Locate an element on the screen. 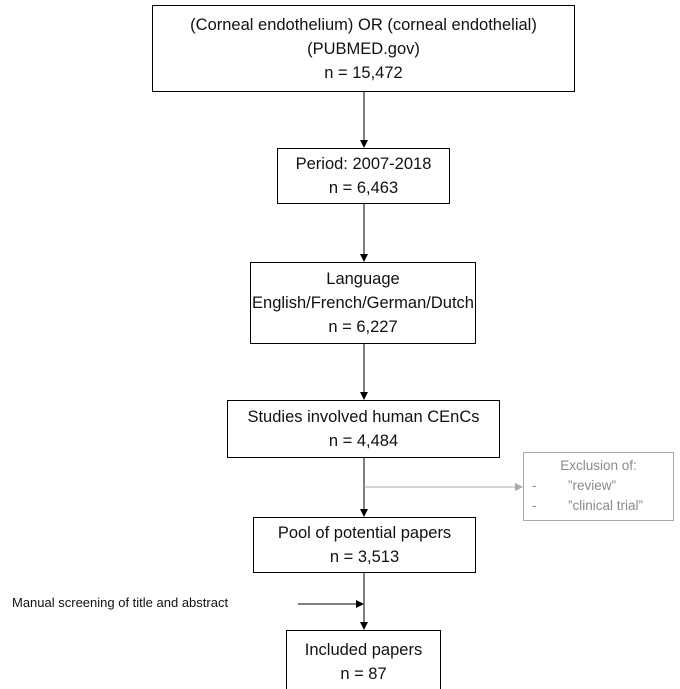 This screenshot has height=689, width=680. exclusion-title: Exclusion of: is located at coordinates (598, 465).